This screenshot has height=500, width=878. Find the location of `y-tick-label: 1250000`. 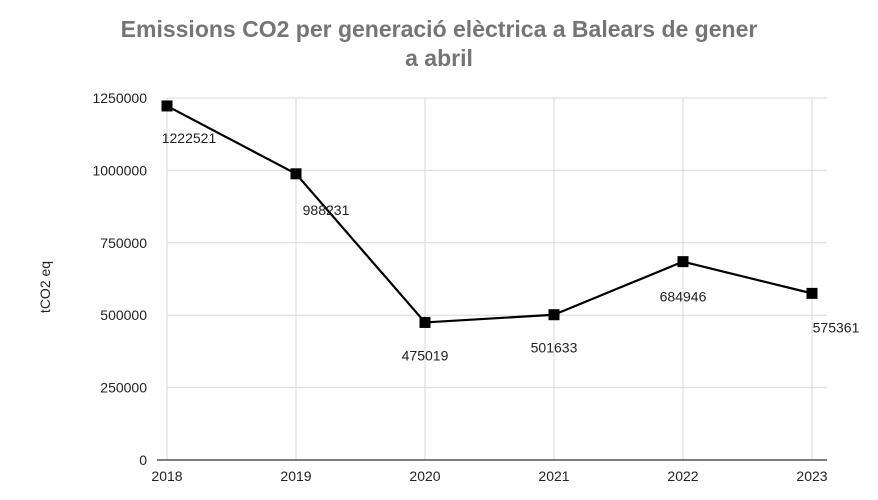

y-tick-label: 1250000 is located at coordinates (119, 98).